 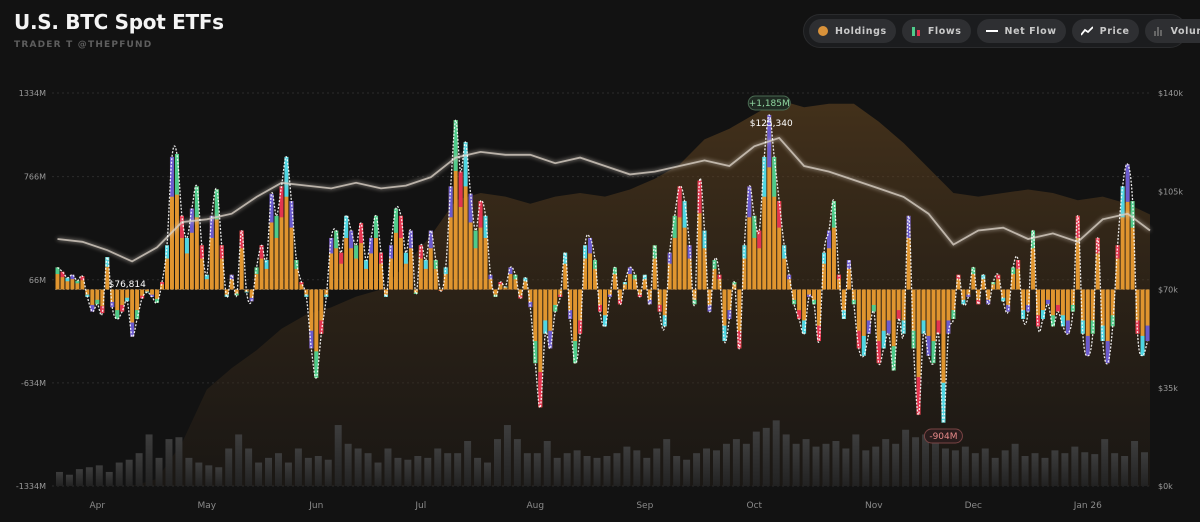 I want to click on legend-toggle-net-flow: Net Flow, so click(x=1021, y=31).